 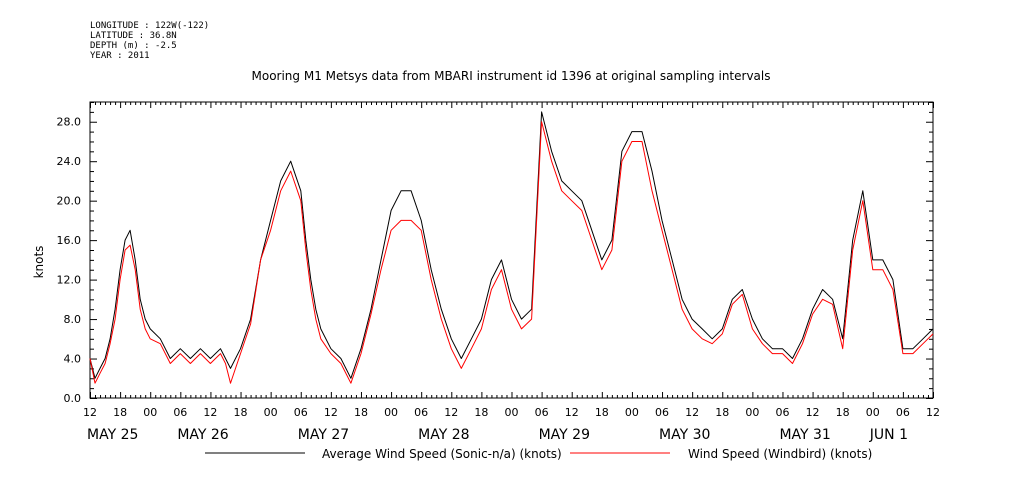 I want to click on depth-label: DEPTH (m) : -2.5, so click(x=133, y=46).